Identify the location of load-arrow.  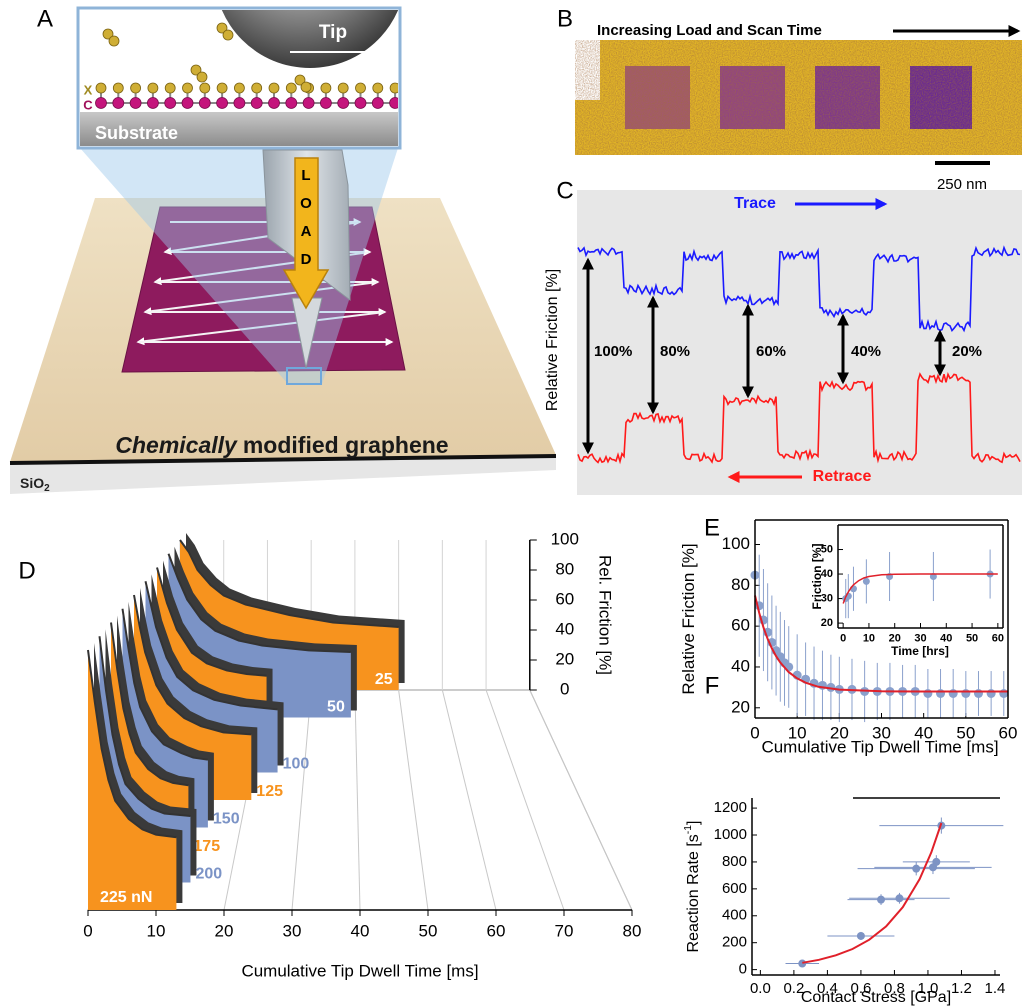
(306, 233).